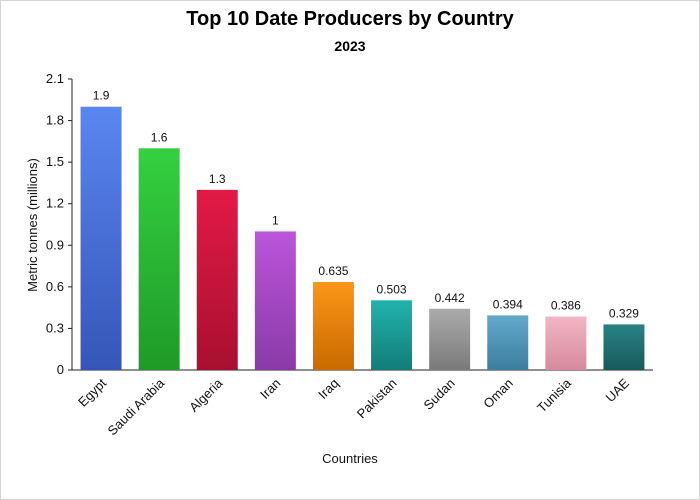 The image size is (700, 500). I want to click on bar-pakistan, so click(392, 335).